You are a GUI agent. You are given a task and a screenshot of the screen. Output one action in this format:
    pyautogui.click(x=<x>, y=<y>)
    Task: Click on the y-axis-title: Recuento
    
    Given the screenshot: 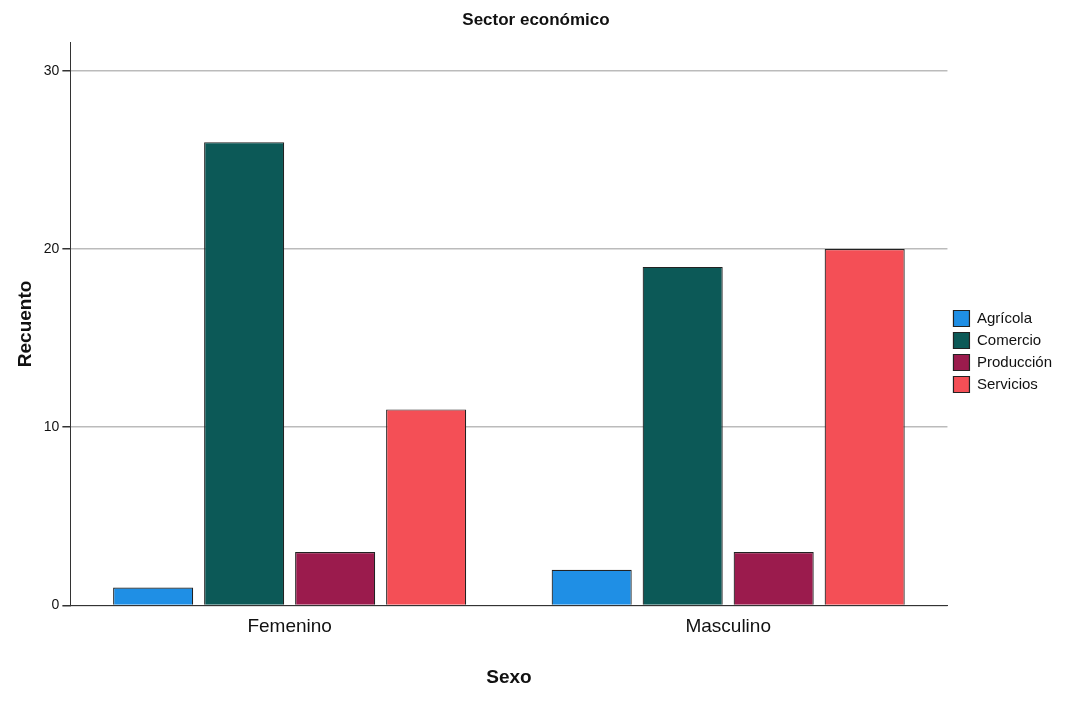 What is the action you would take?
    pyautogui.click(x=24, y=324)
    